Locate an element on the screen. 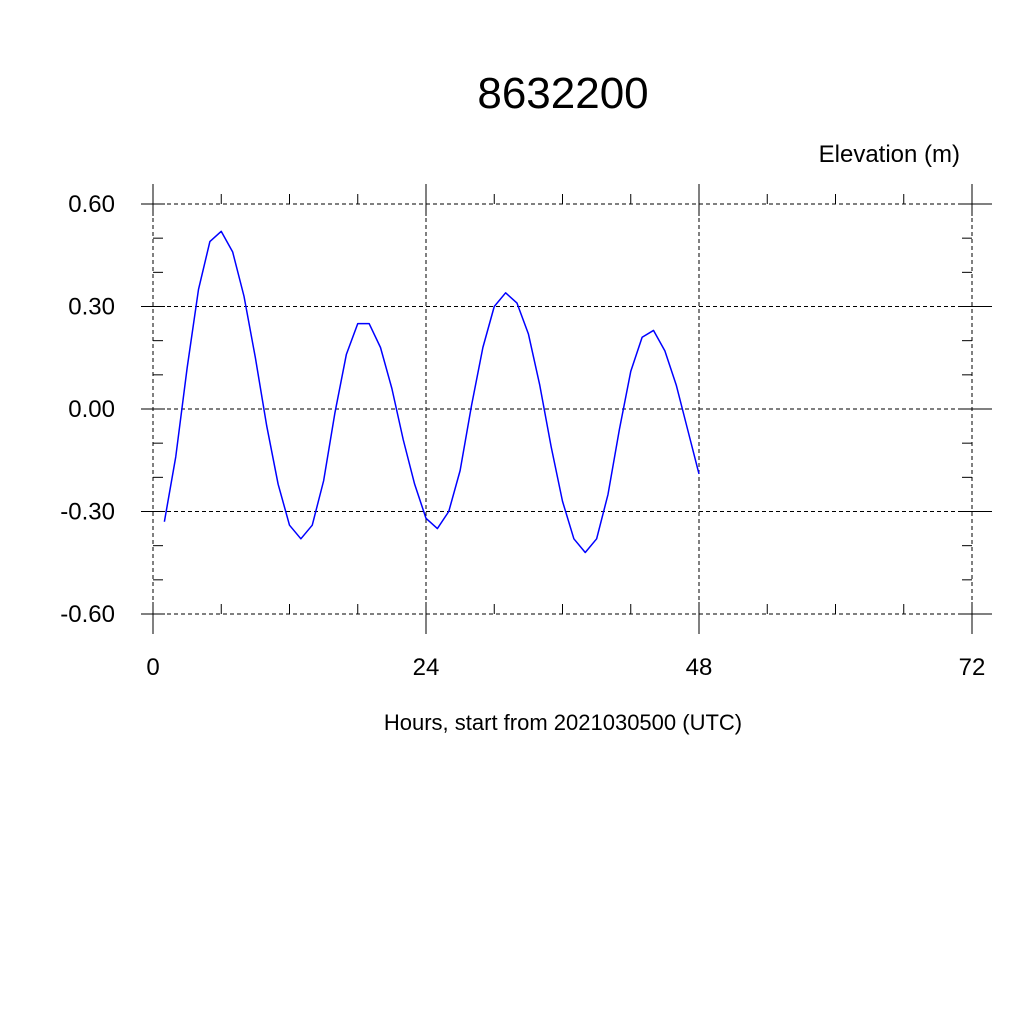 The height and width of the screenshot is (1024, 1024). x-tick-label-1: 24 is located at coordinates (426, 667).